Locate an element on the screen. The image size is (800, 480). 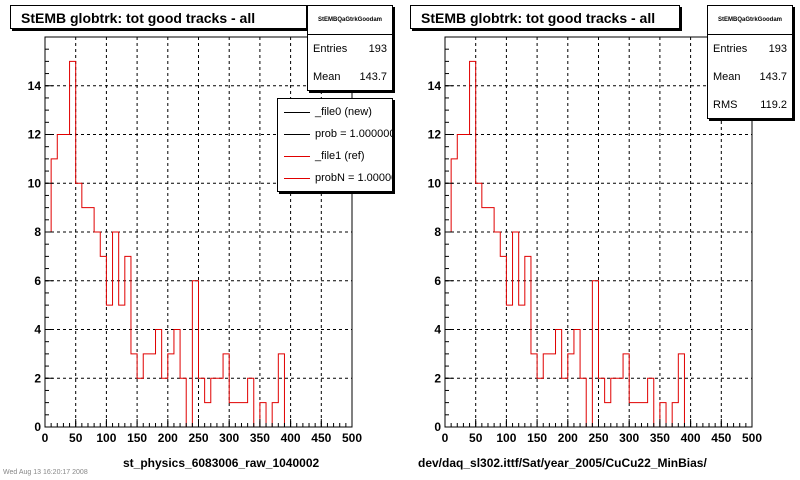
timestamp-footnote: Wed Aug 13 16:20:17 2008 is located at coordinates (45, 472).